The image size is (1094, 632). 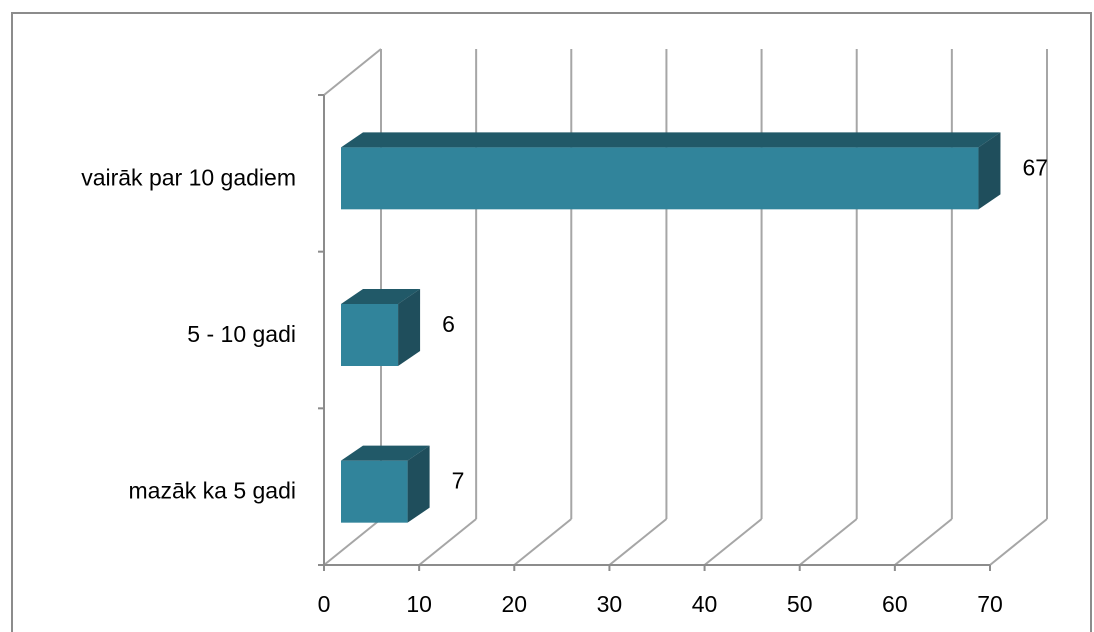 I want to click on wall-top-edge, so click(x=352, y=72).